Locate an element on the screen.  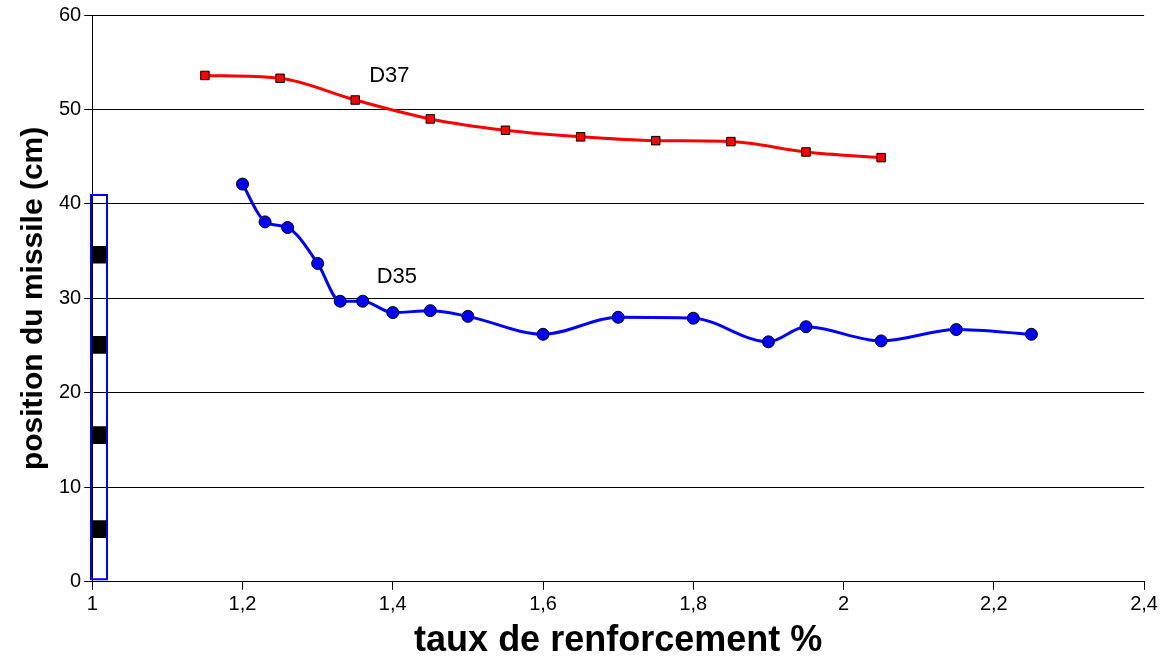
y-tick-label: 20 is located at coordinates (70, 391).